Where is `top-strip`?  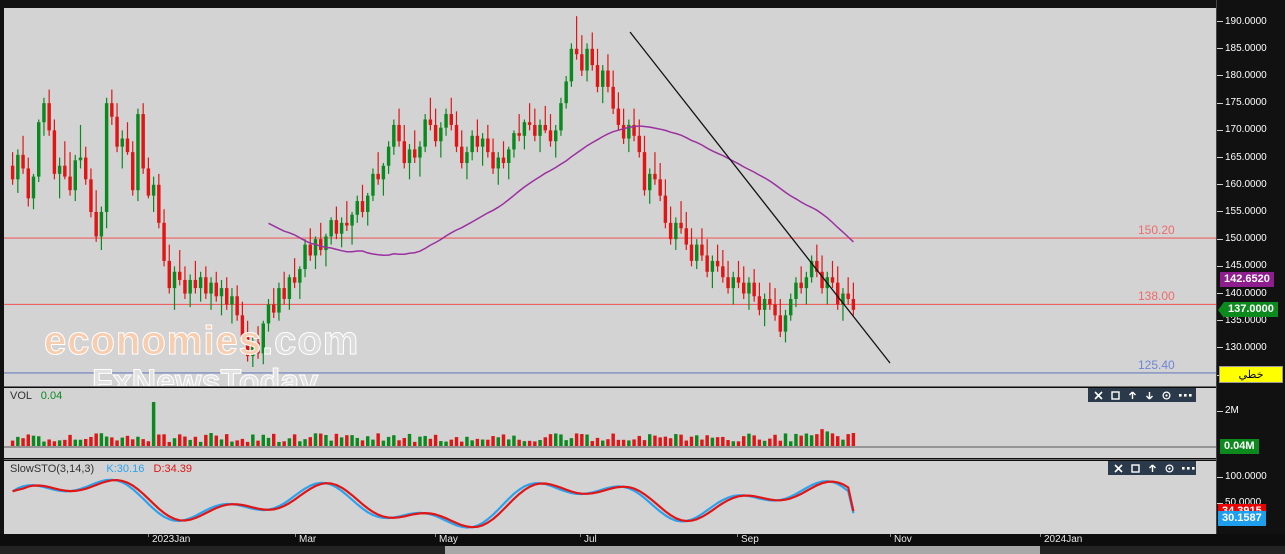
top-strip is located at coordinates (642, 4).